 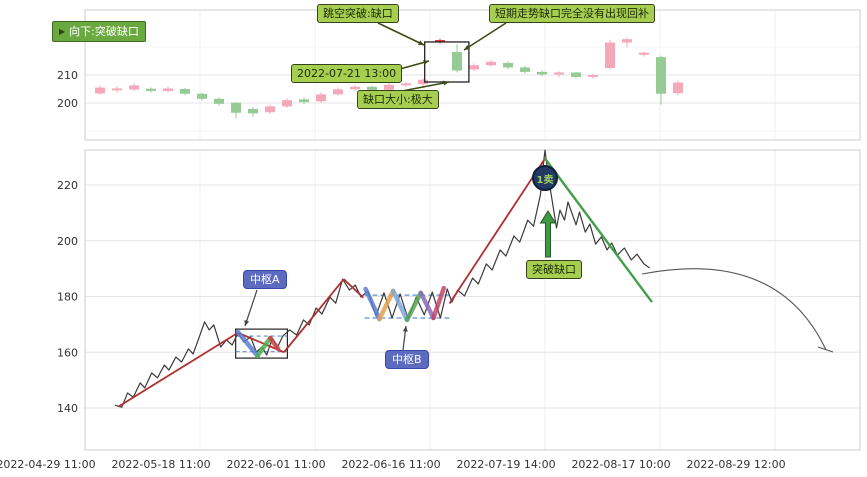 I want to click on svg-text: 180, so click(x=67, y=297).